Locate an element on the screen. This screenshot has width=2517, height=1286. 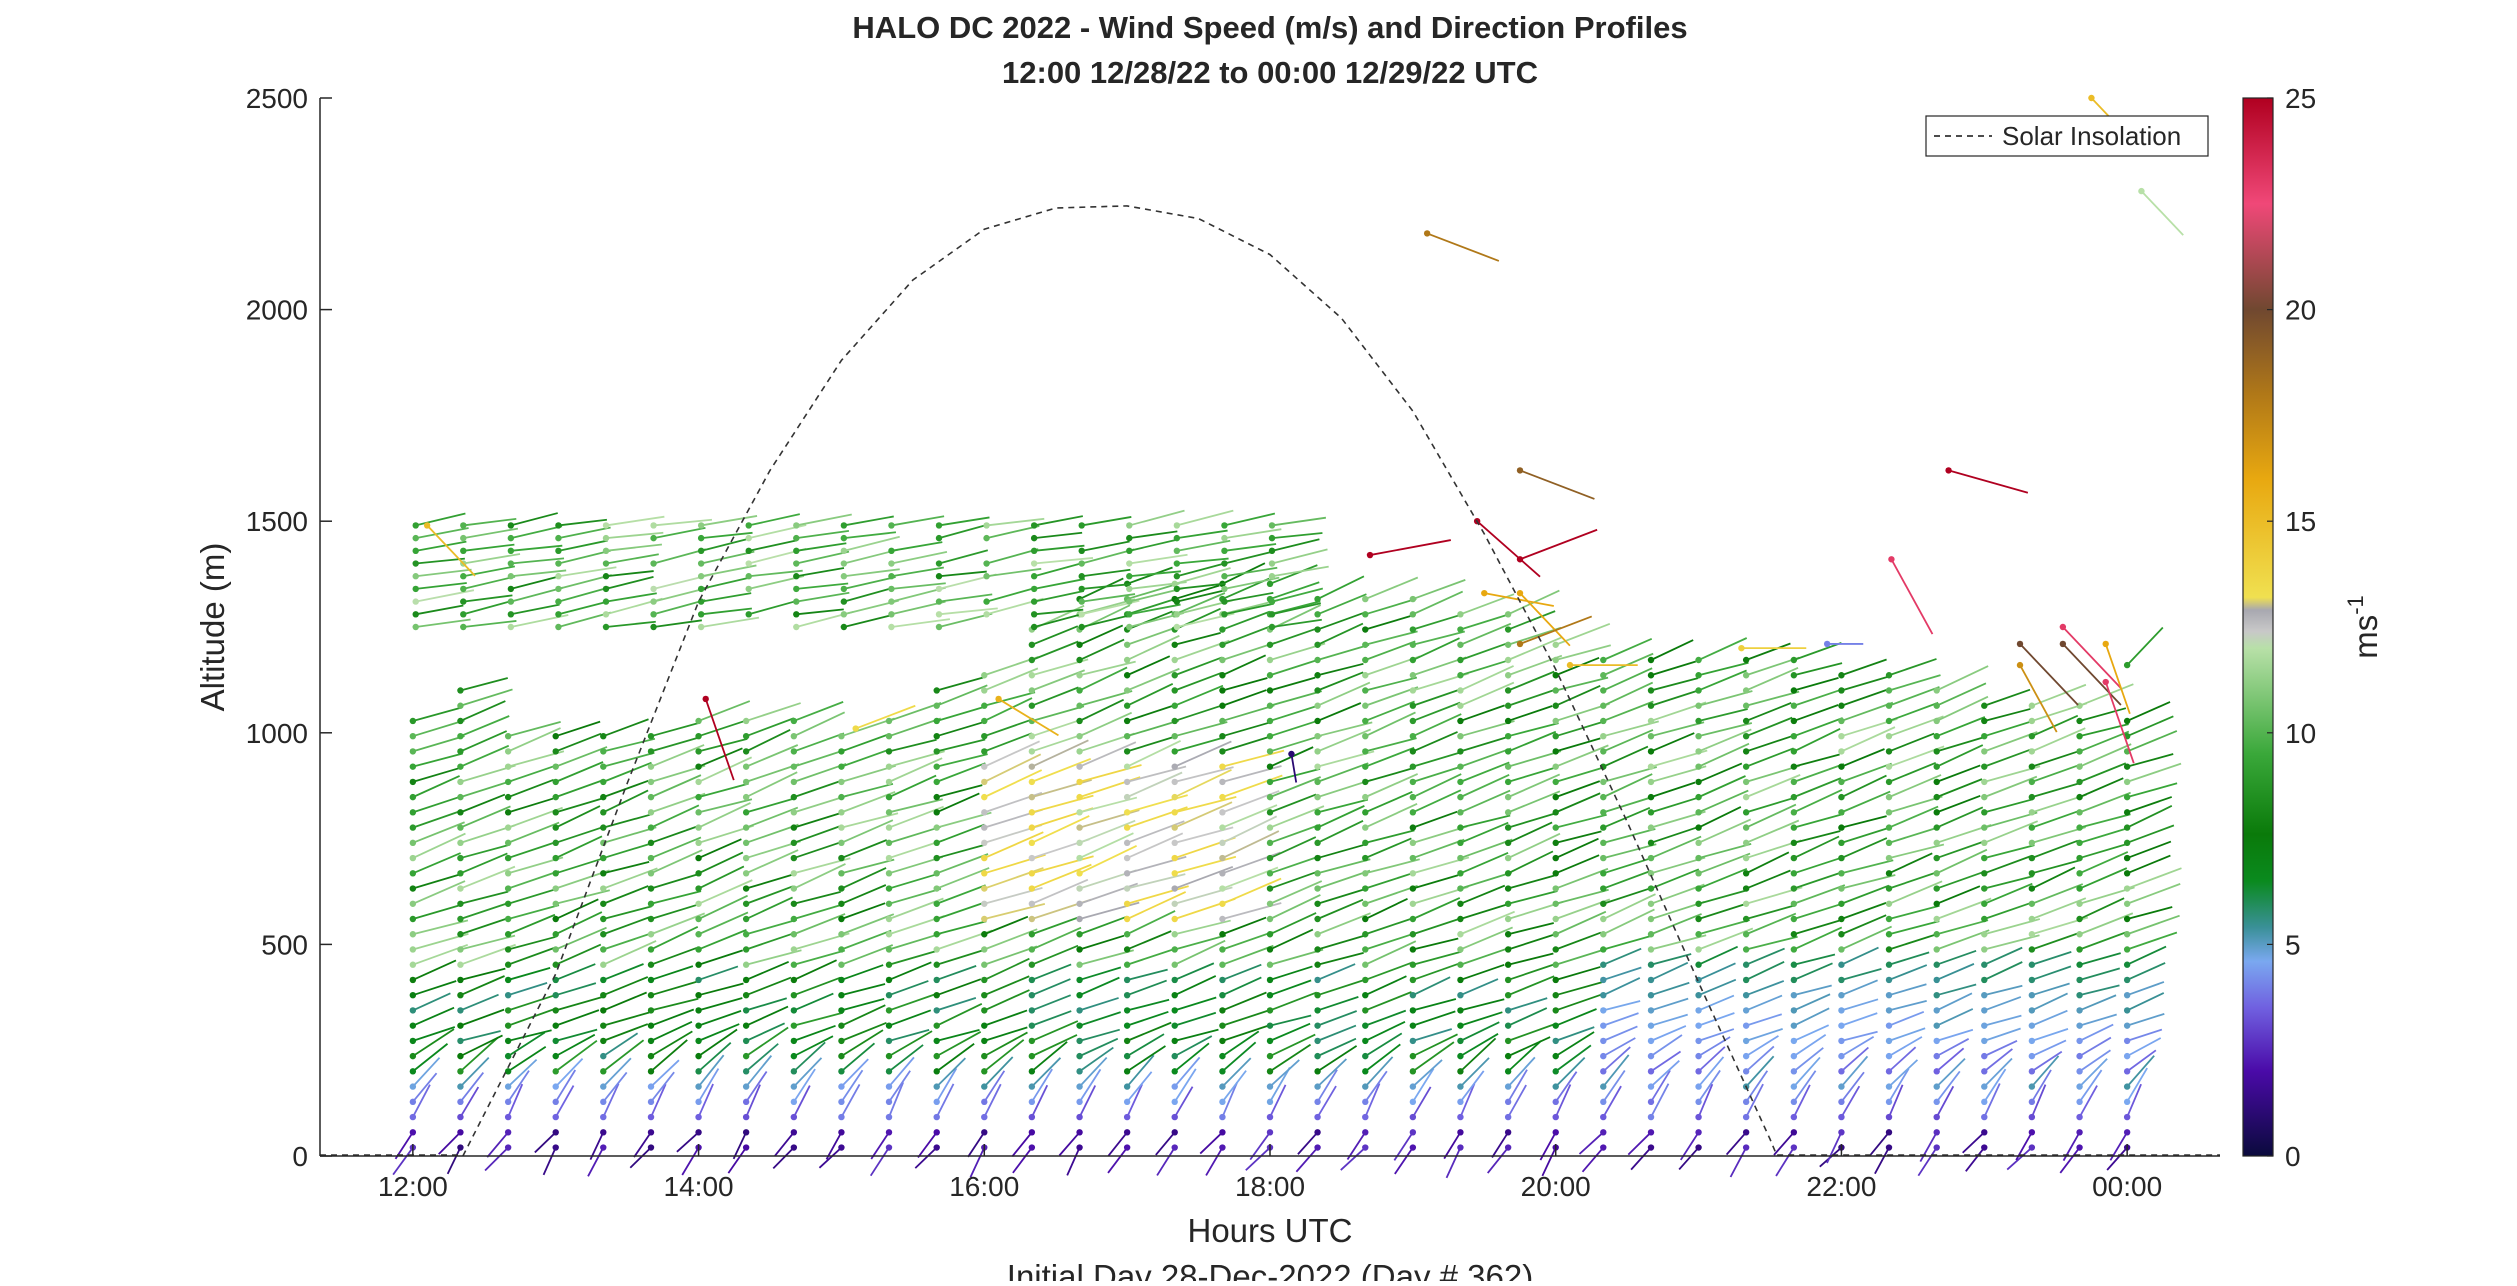
isolated-wind-barb is located at coordinates (2119, 722).